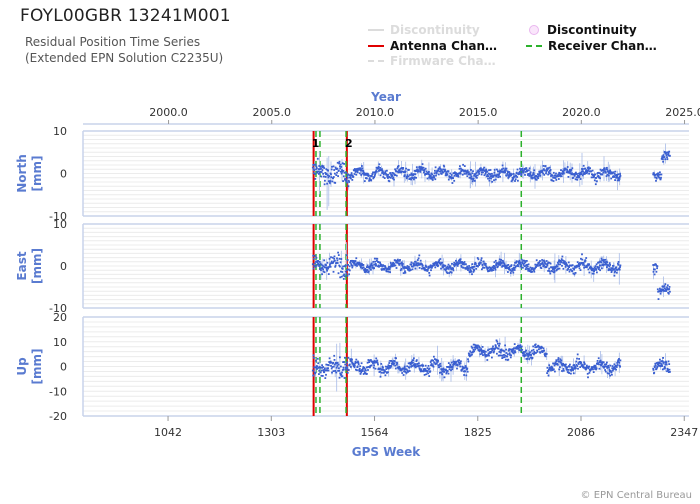 The width and height of the screenshot is (700, 504). Describe the element at coordinates (581, 30) in the screenshot. I see `legend-item-discontinuity-dot: Discontinuity` at that location.